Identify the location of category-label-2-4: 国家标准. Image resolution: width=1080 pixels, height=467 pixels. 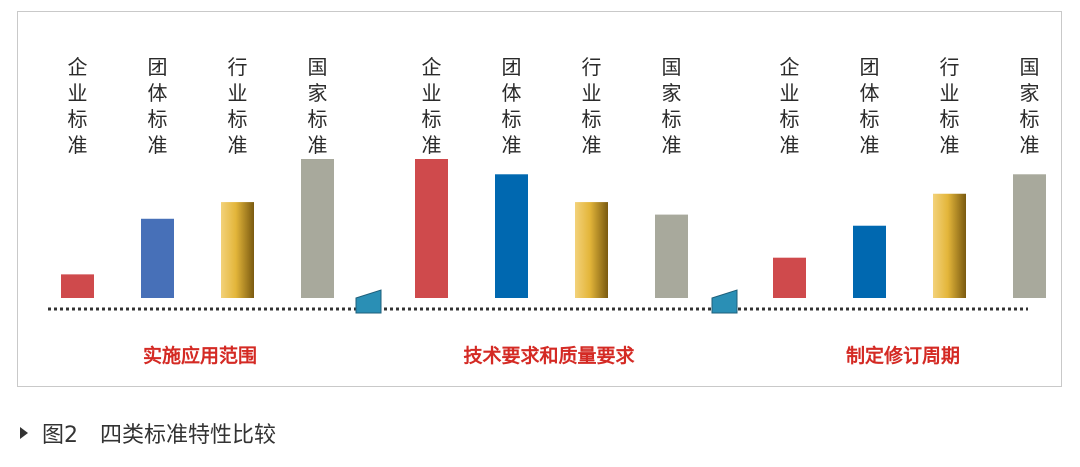
(672, 106).